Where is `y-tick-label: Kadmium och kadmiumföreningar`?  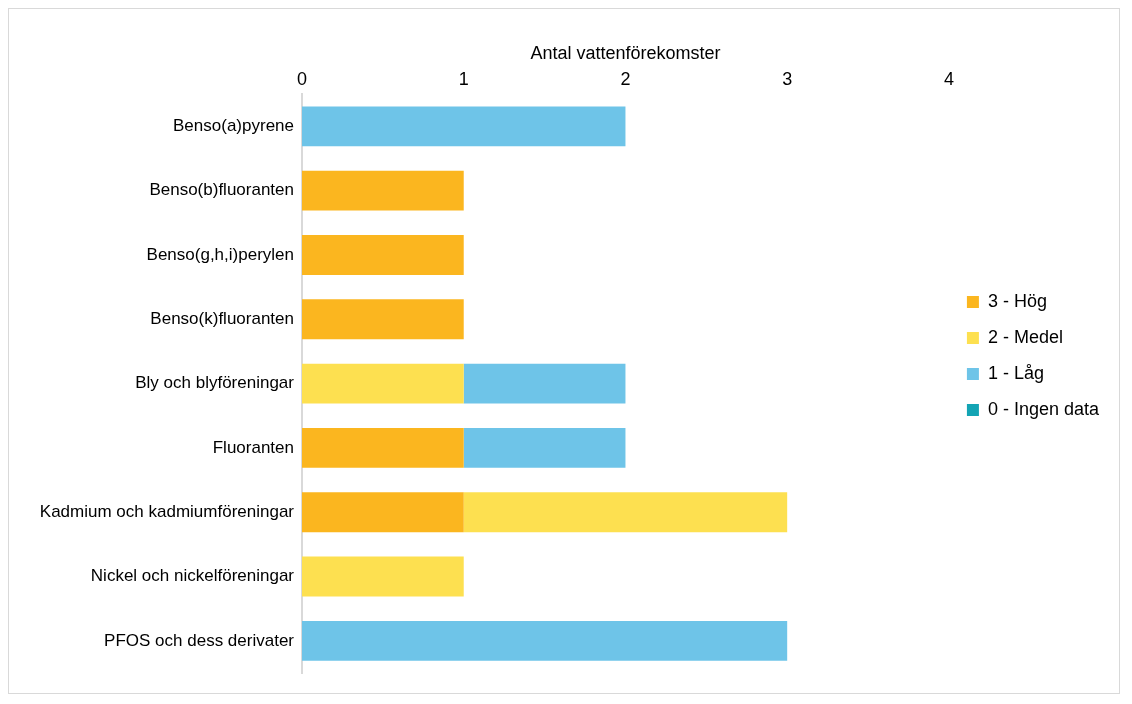
y-tick-label: Kadmium och kadmiumföreningar is located at coordinates (167, 511).